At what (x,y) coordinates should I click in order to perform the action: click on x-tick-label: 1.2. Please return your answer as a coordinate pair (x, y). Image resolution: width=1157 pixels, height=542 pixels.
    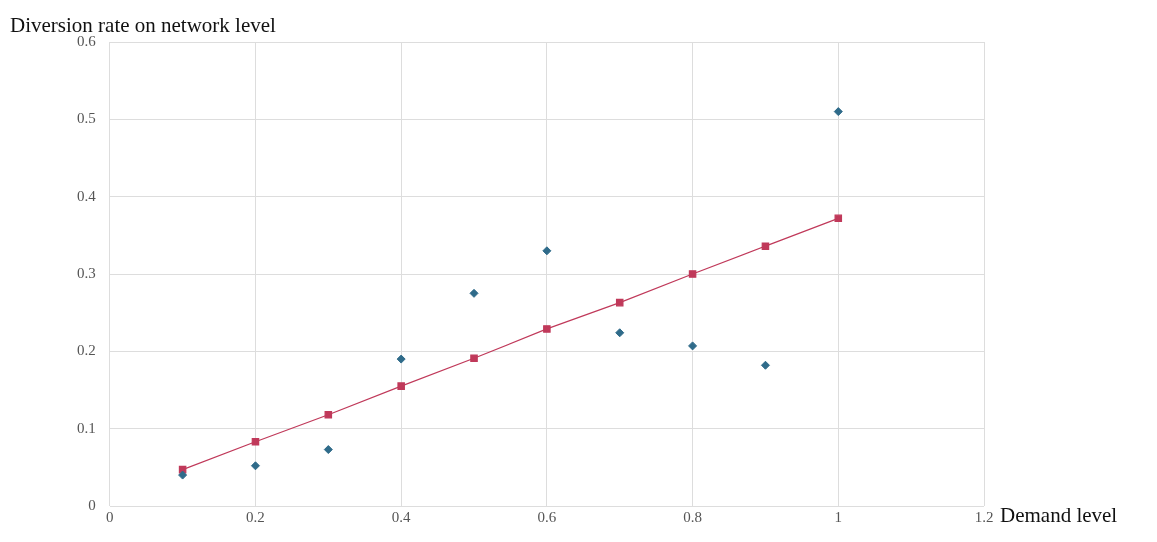
    Looking at the image, I should click on (984, 516).